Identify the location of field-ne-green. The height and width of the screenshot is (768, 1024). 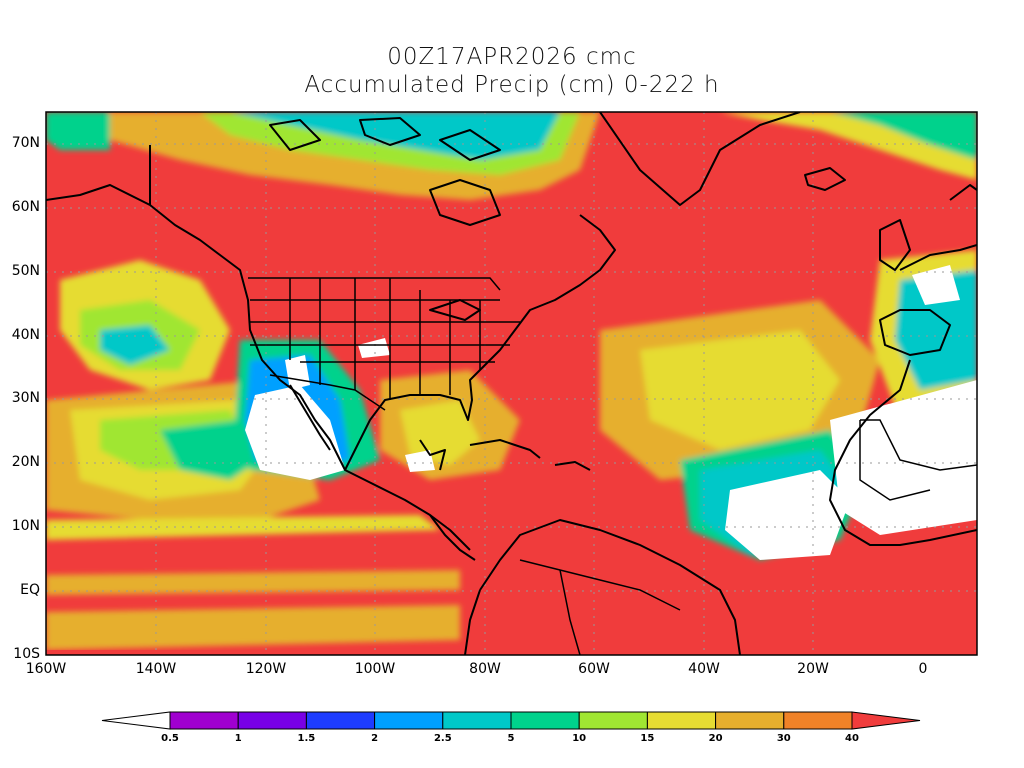
(903, 136).